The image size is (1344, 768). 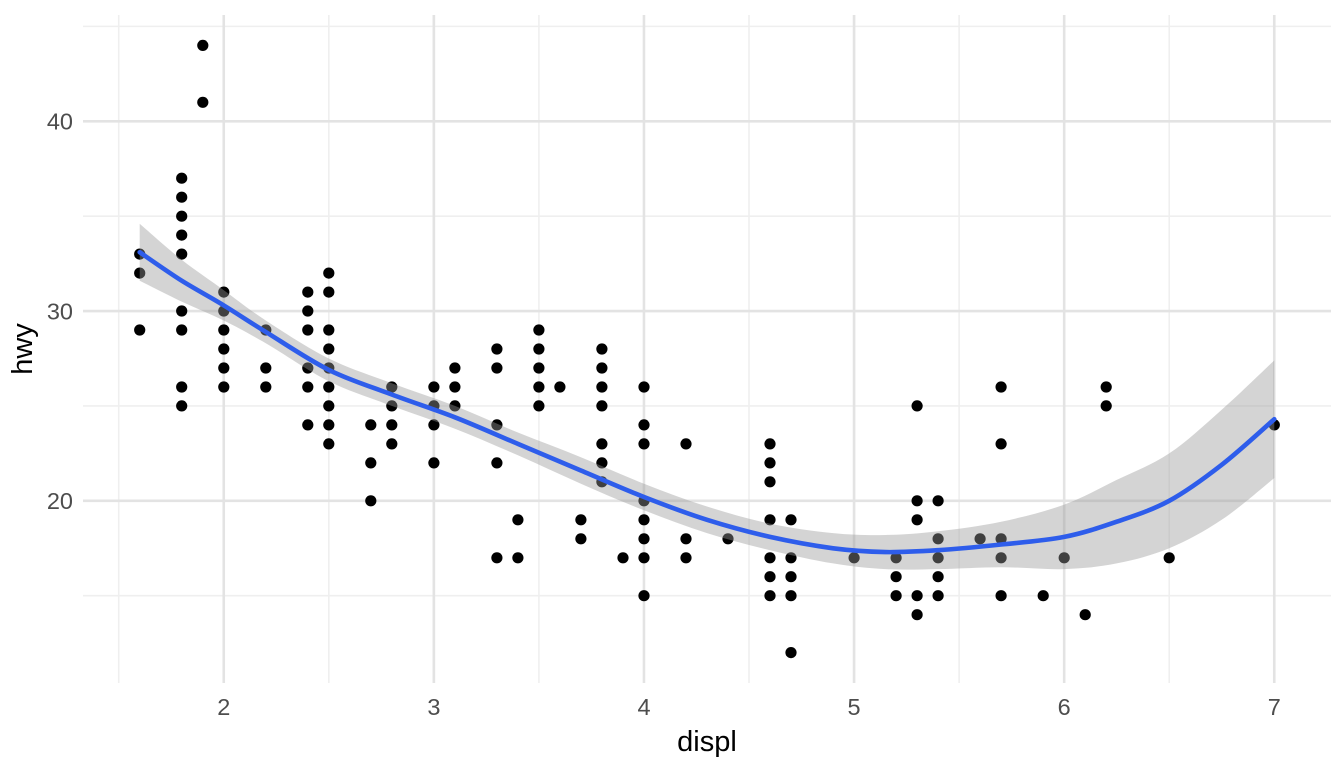 I want to click on y-tick-label: 20, so click(x=60, y=501).